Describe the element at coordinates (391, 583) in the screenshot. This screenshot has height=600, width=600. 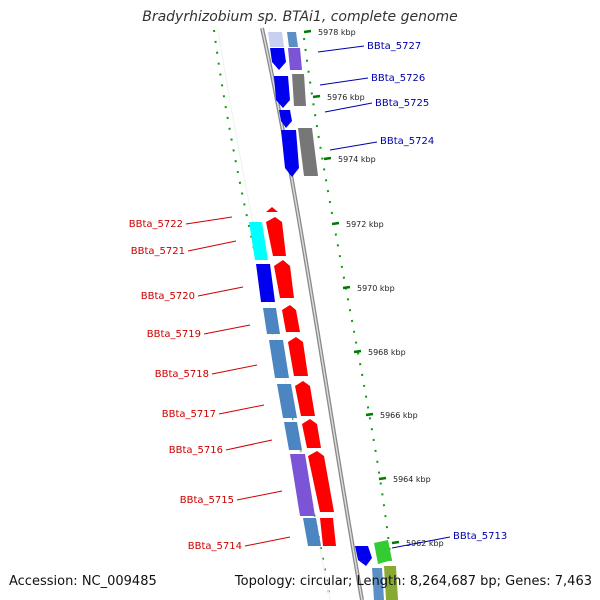
I see `gene-block-5713-d` at that location.